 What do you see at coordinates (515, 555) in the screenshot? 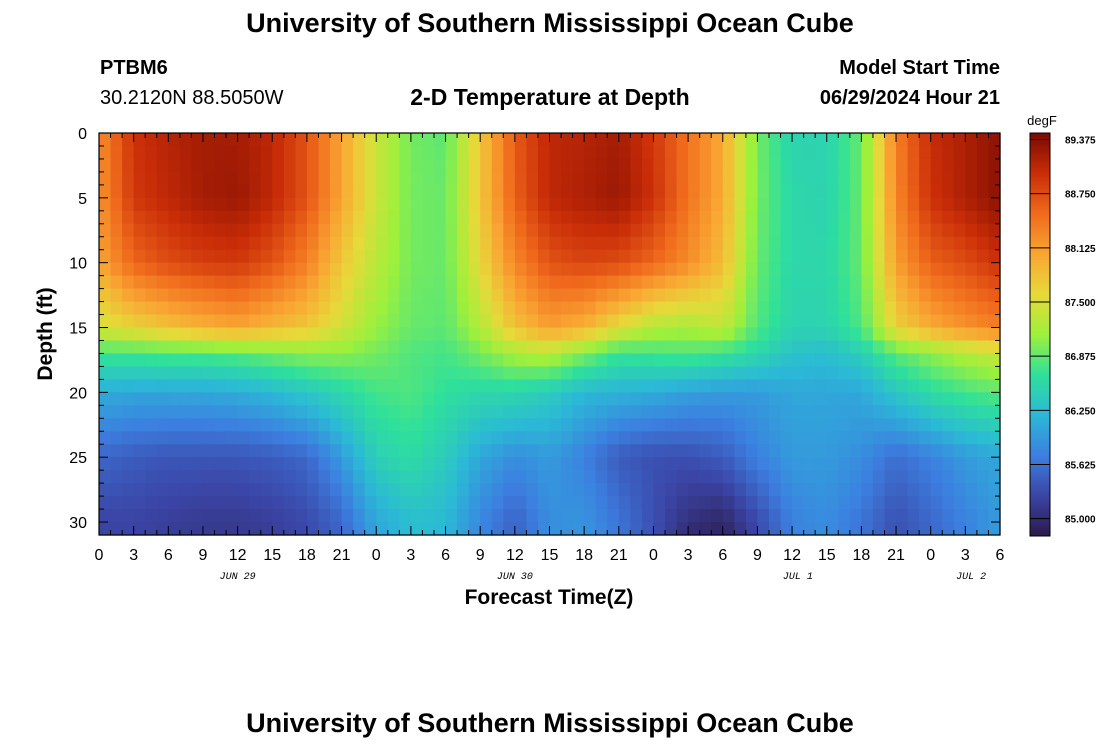
I see `x-tick-label: 12` at bounding box center [515, 555].